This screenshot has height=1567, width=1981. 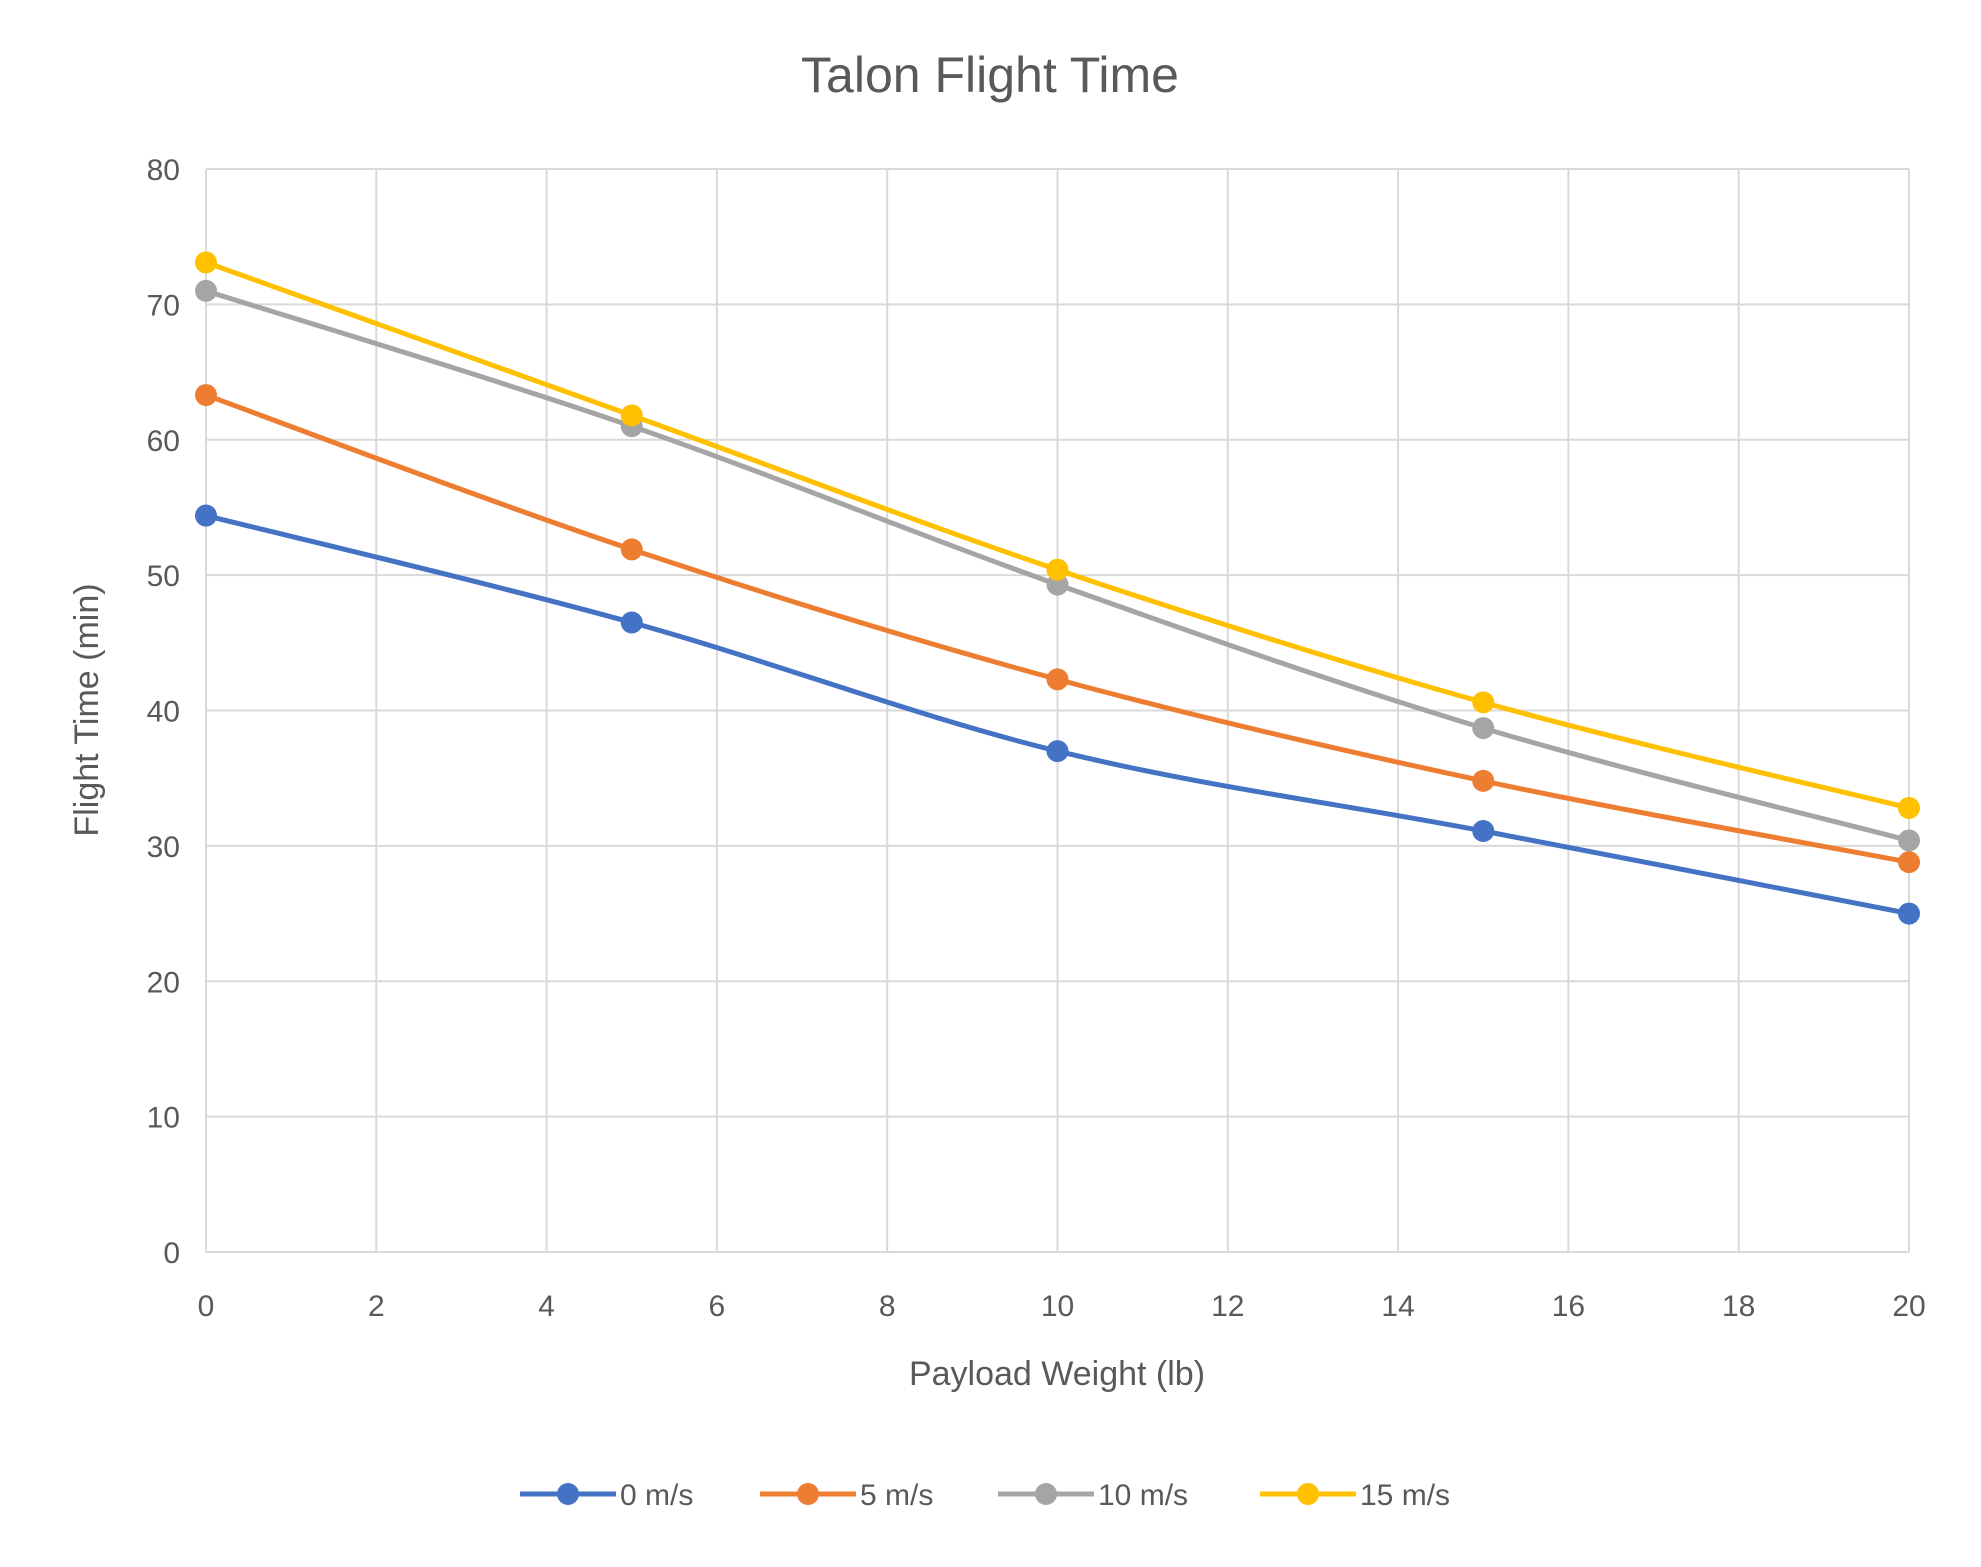 I want to click on x-tick-label: 10, so click(x=1057, y=1306).